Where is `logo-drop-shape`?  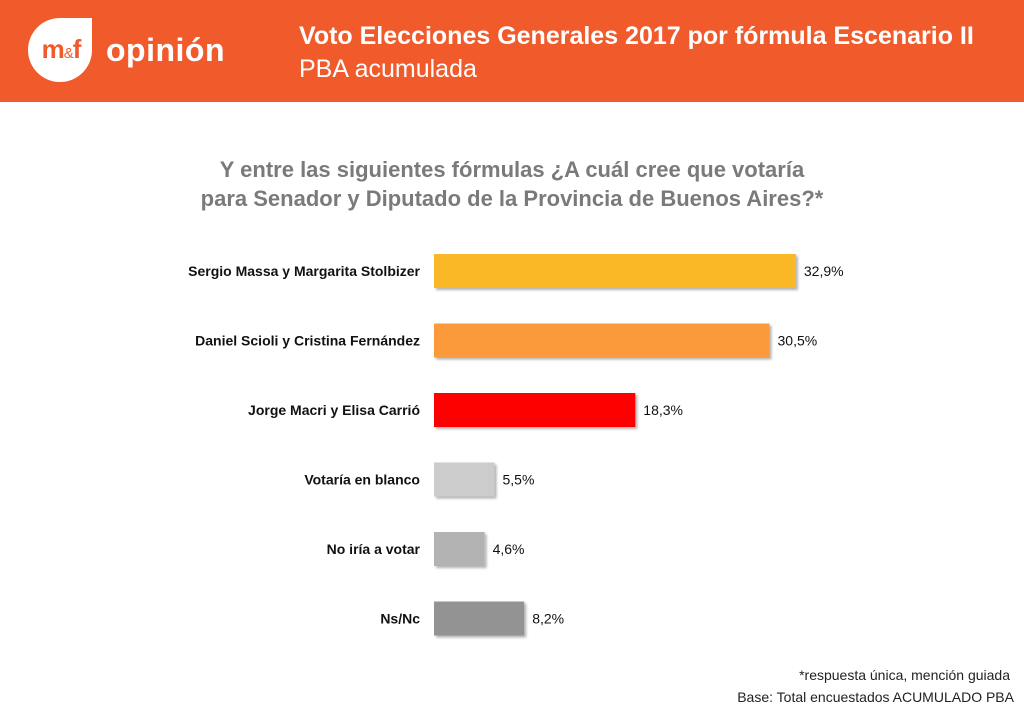 logo-drop-shape is located at coordinates (60, 50).